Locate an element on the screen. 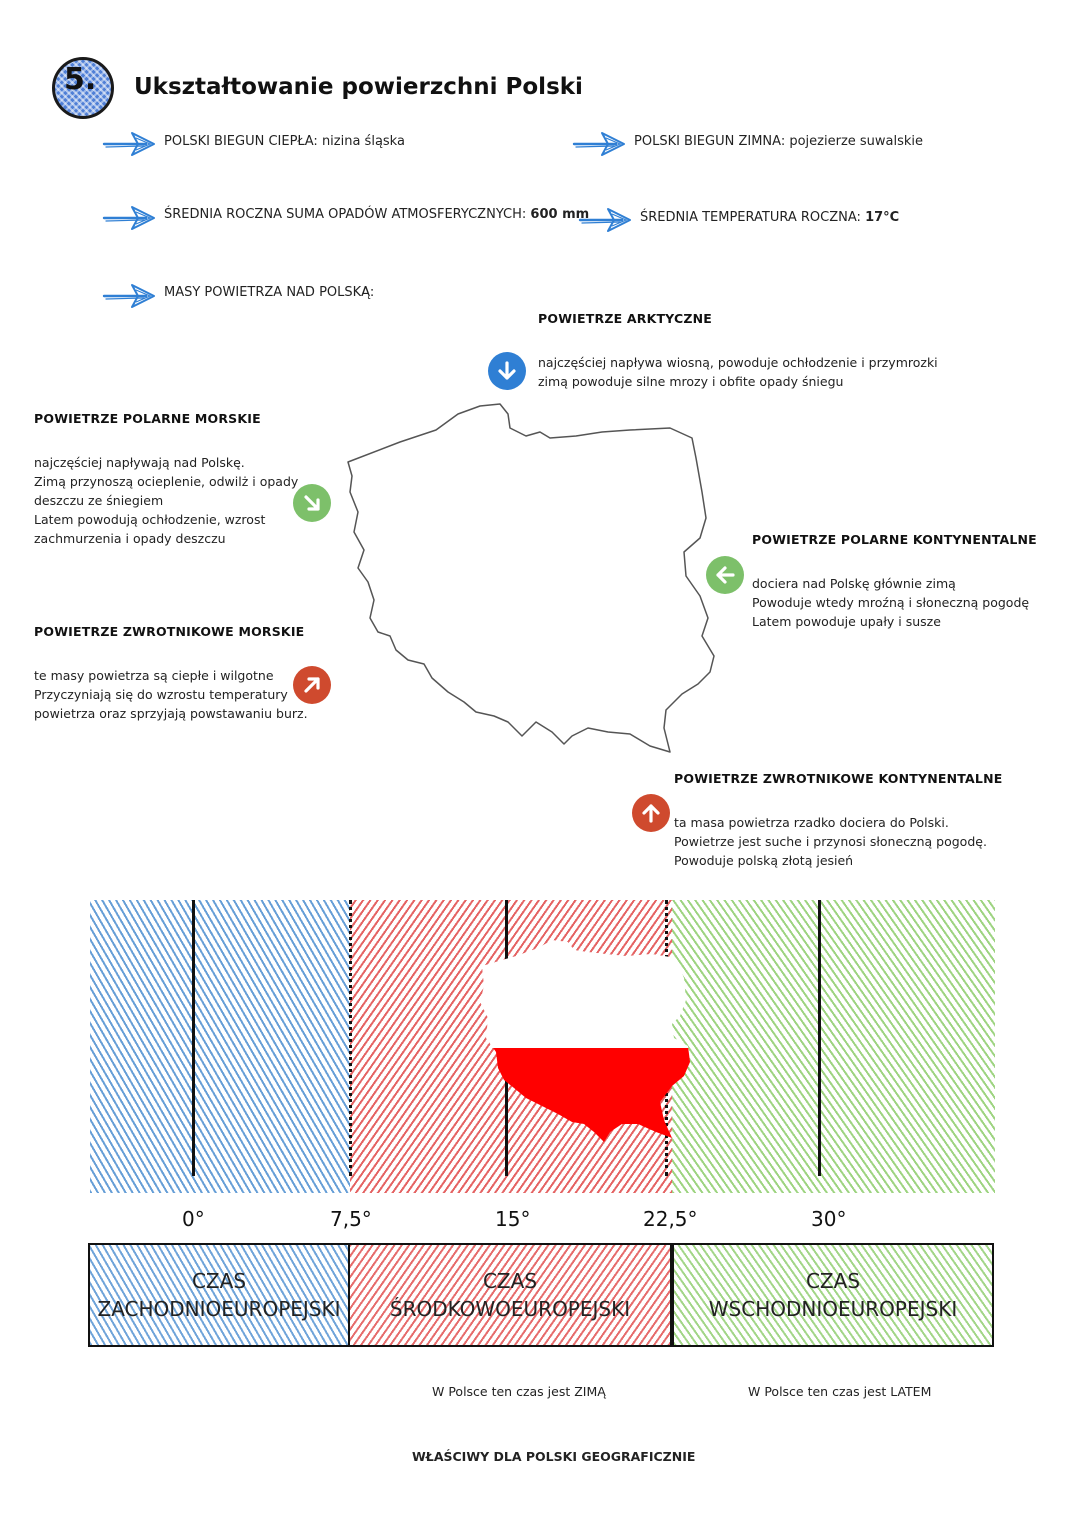 Image resolution: width=1080 pixels, height=1525 pixels. section-number-badge is located at coordinates (83, 88).